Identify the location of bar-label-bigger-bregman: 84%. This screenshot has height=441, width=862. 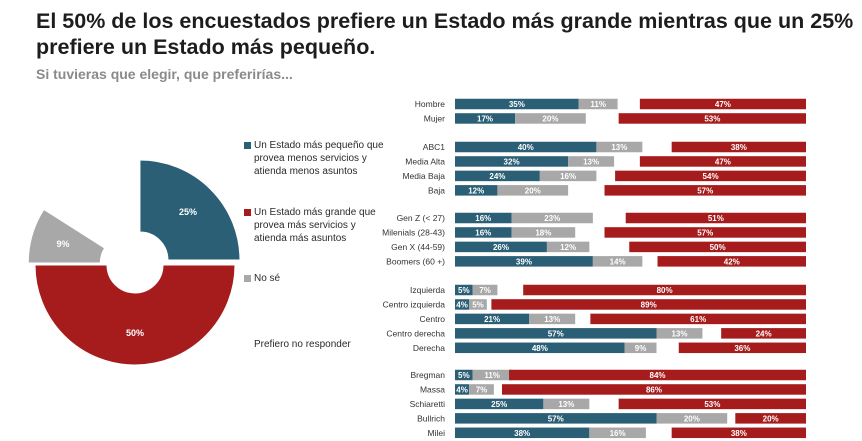
(658, 375).